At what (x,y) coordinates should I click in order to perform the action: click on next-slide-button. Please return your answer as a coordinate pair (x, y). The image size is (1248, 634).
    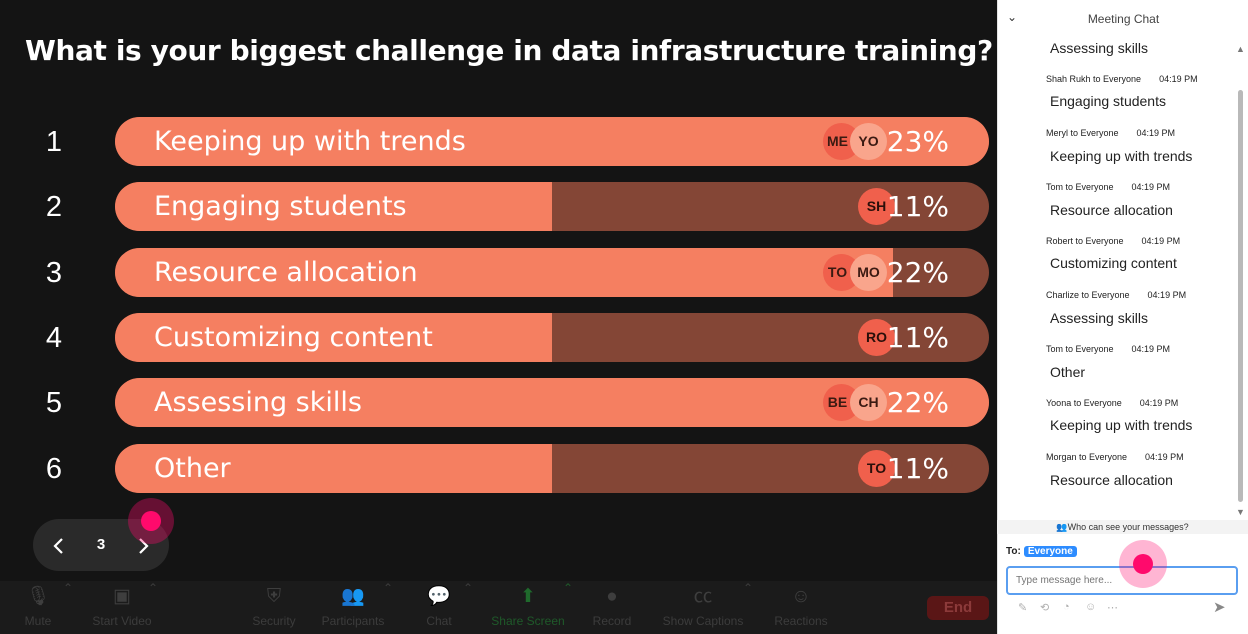
    Looking at the image, I should click on (143, 545).